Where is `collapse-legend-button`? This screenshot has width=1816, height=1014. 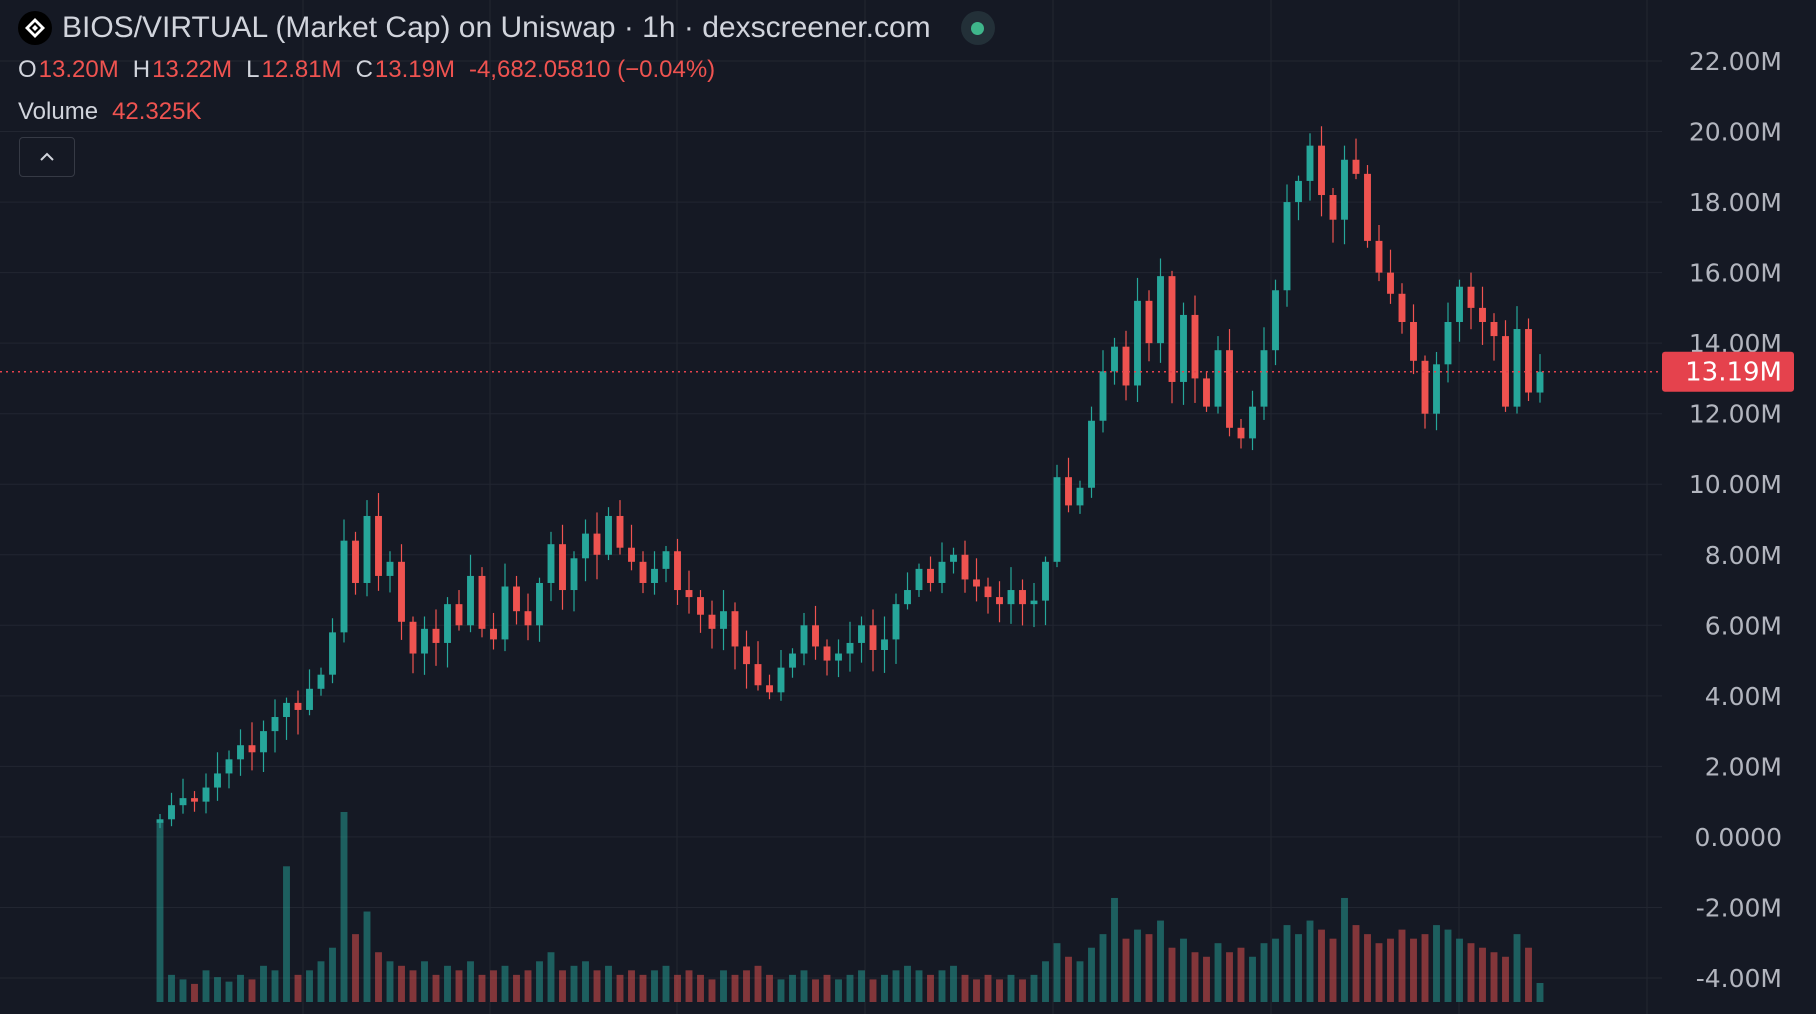 collapse-legend-button is located at coordinates (47, 157).